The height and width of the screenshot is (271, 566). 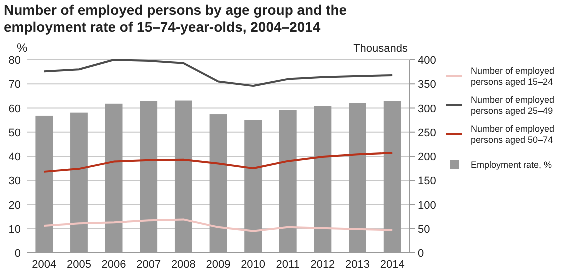 I want to click on y2-tick-label: 400, so click(x=427, y=61).